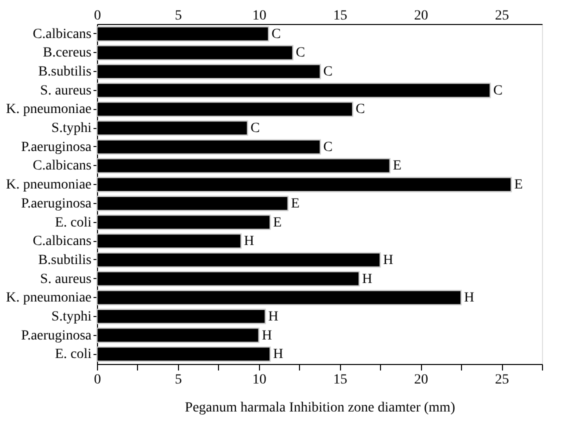 The width and height of the screenshot is (562, 441). Describe the element at coordinates (502, 380) in the screenshot. I see `x2-tick-label: 25` at that location.